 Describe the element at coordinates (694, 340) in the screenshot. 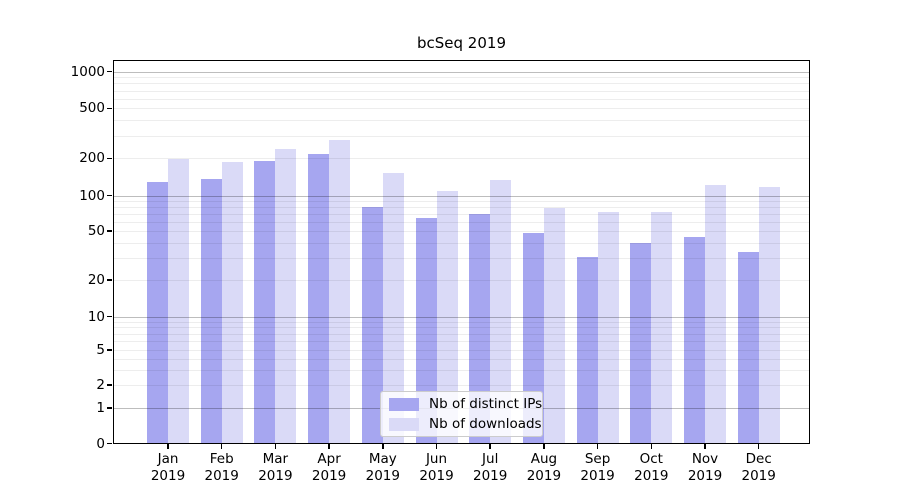

I see `bar-ips-nov` at that location.